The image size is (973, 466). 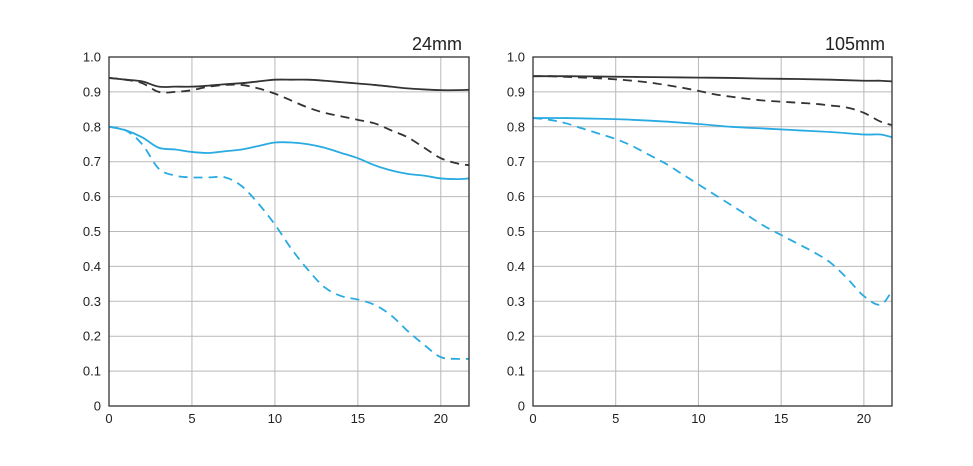 I want to click on x-tick-label-105mm: 15, so click(x=781, y=418).